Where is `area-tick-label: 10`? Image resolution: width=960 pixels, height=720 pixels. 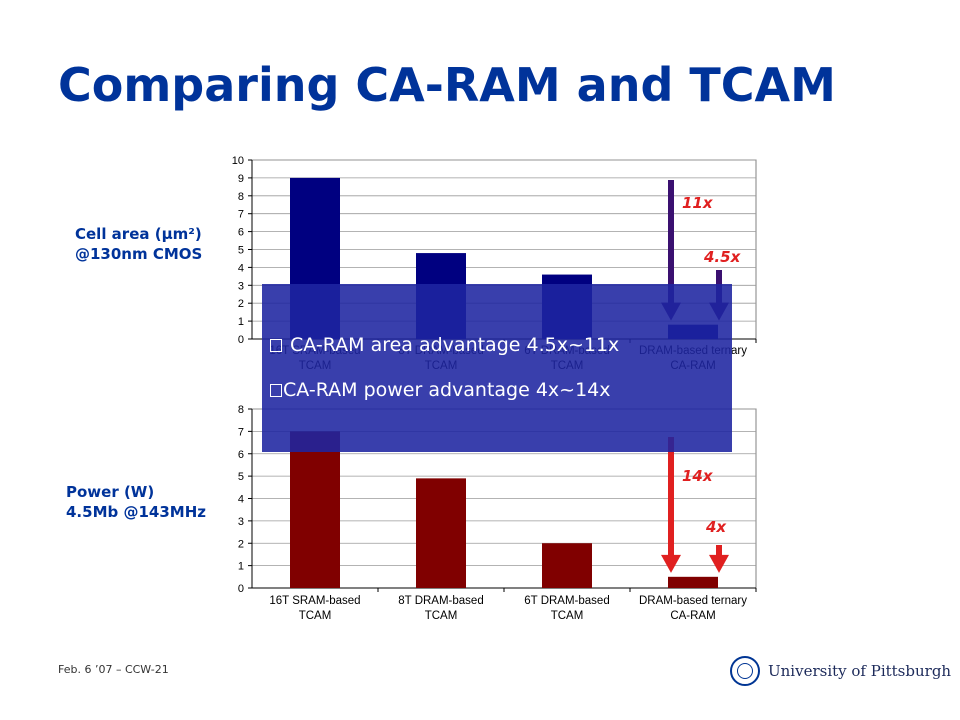
area-tick-label: 10 is located at coordinates (238, 161).